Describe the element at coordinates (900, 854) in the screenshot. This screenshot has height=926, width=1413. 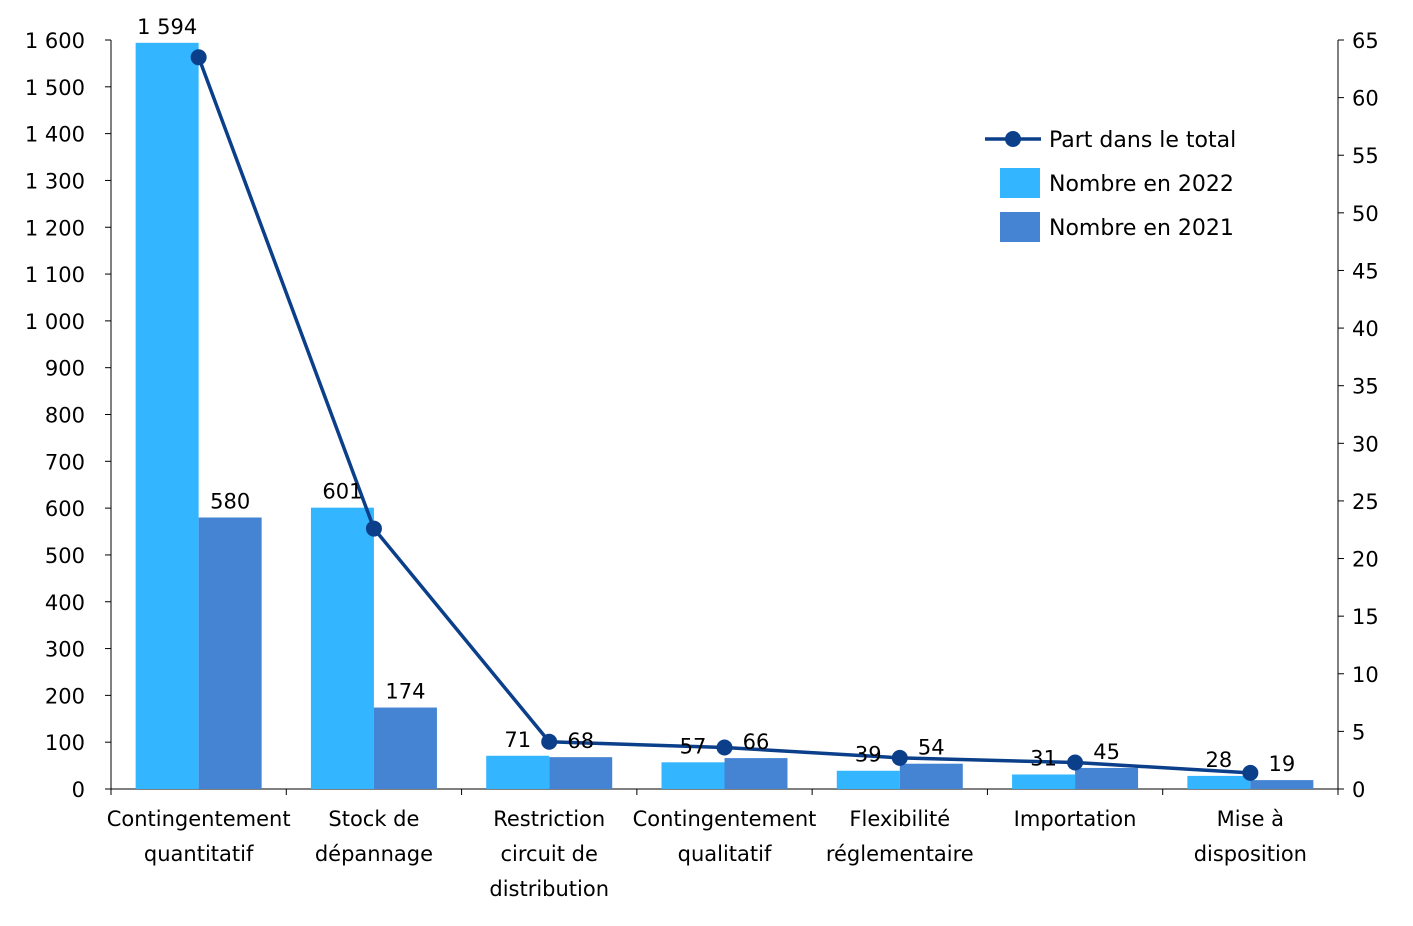
I see `category-label: réglementaire` at that location.